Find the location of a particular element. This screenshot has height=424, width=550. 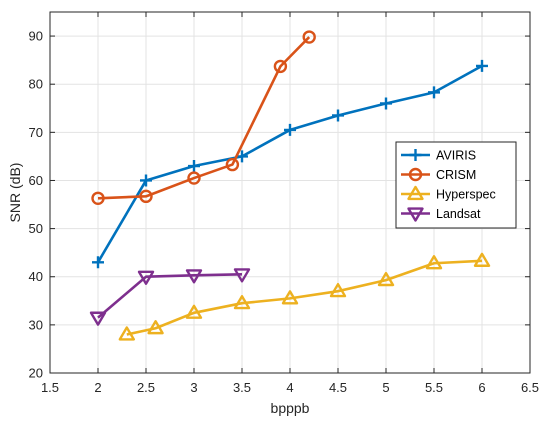

legend-label-hyperspec: Hyperspec is located at coordinates (466, 195).